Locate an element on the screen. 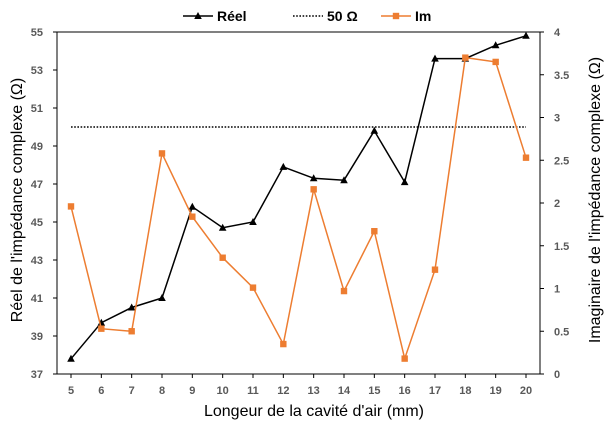 The height and width of the screenshot is (425, 608). y2-tick-label: 2.5 is located at coordinates (561, 161).